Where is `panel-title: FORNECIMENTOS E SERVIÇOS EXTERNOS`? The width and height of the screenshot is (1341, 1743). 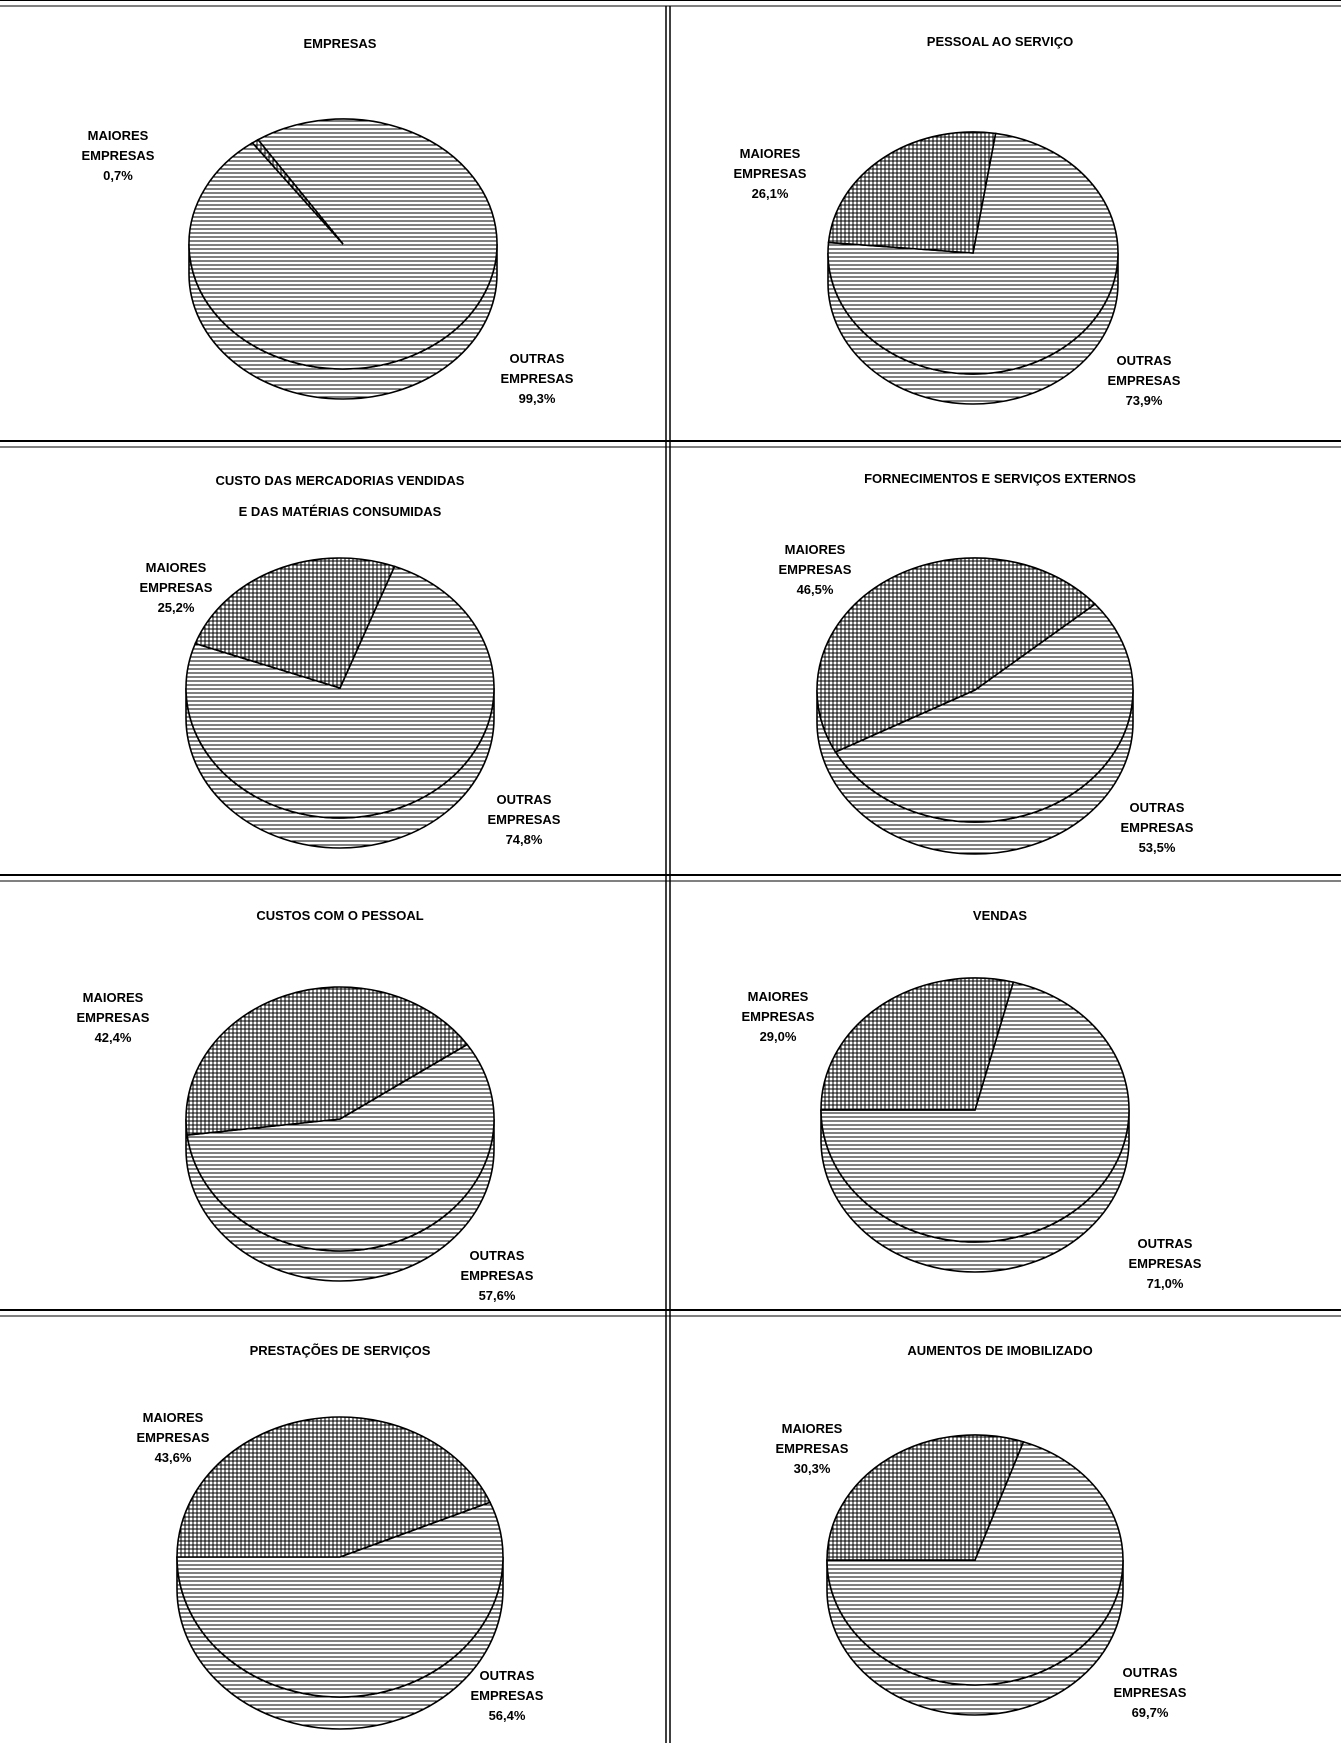
panel-title: FORNECIMENTOS E SERVIÇOS EXTERNOS is located at coordinates (1000, 478).